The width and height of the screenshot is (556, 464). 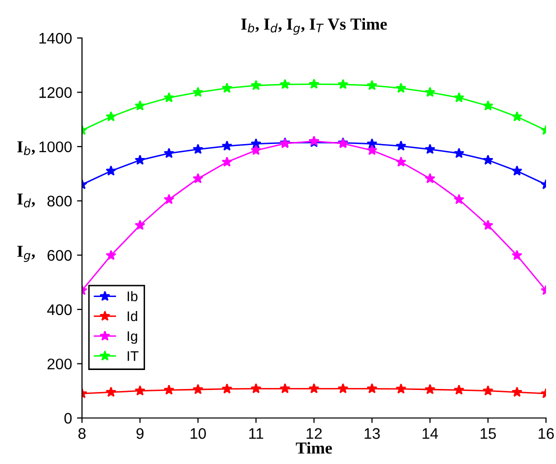 I want to click on legend-label: IT, so click(x=133, y=356).